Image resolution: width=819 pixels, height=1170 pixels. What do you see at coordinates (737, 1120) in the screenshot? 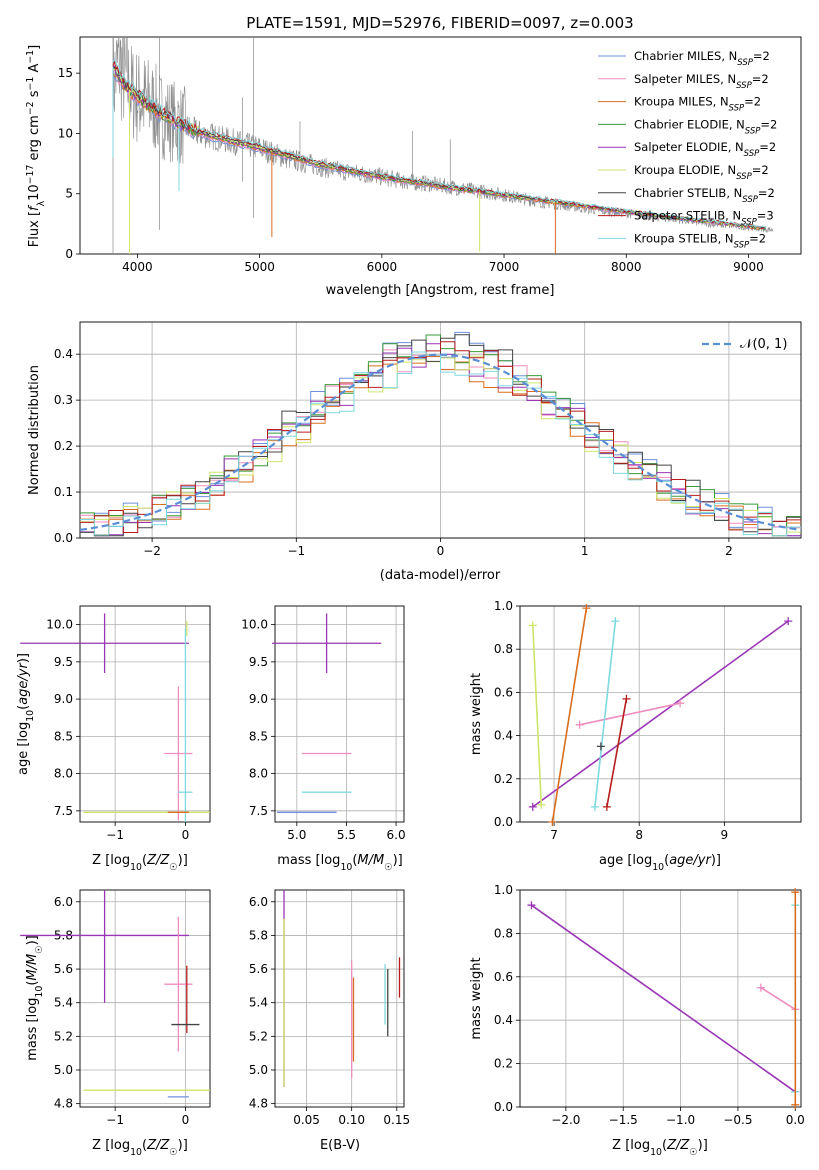
I see `x-tick-label: −0.5` at bounding box center [737, 1120].